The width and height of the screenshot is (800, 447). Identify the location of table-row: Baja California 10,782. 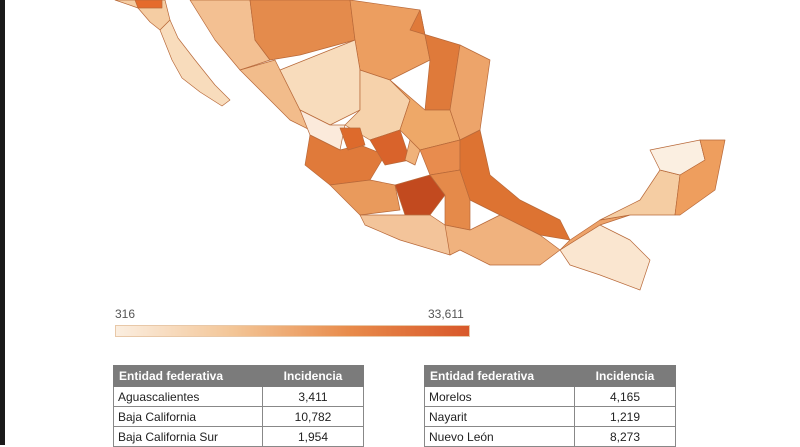
(238, 416).